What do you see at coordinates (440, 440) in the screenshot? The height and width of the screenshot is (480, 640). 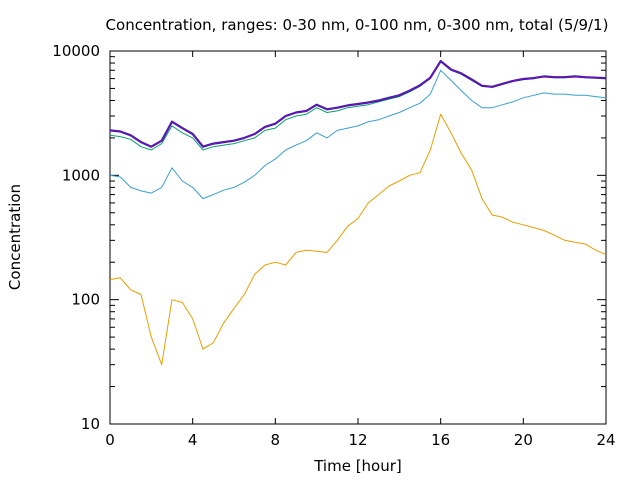 I see `x-tick-label: 16` at bounding box center [440, 440].